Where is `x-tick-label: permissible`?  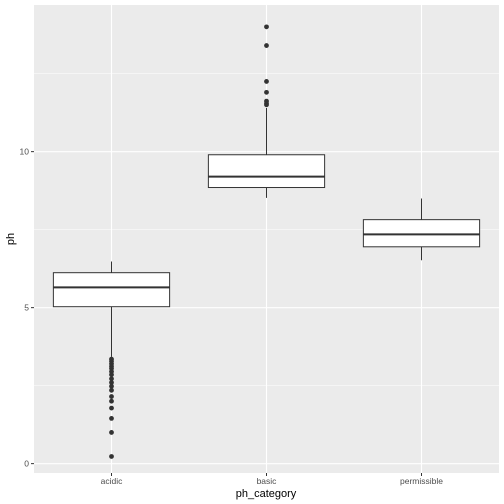
x-tick-label: permissible is located at coordinates (421, 481).